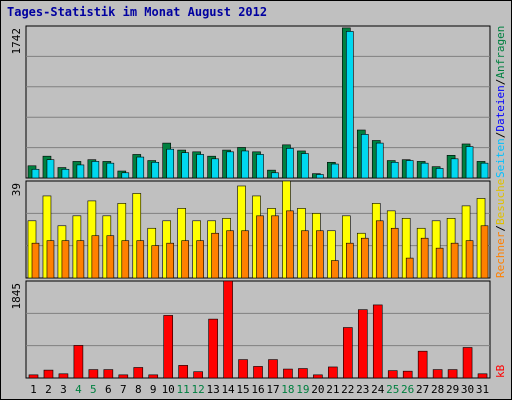 This screenshot has width=512, height=400. What do you see at coordinates (500, 52) in the screenshot?
I see `legend-label: Anfragen` at bounding box center [500, 52].